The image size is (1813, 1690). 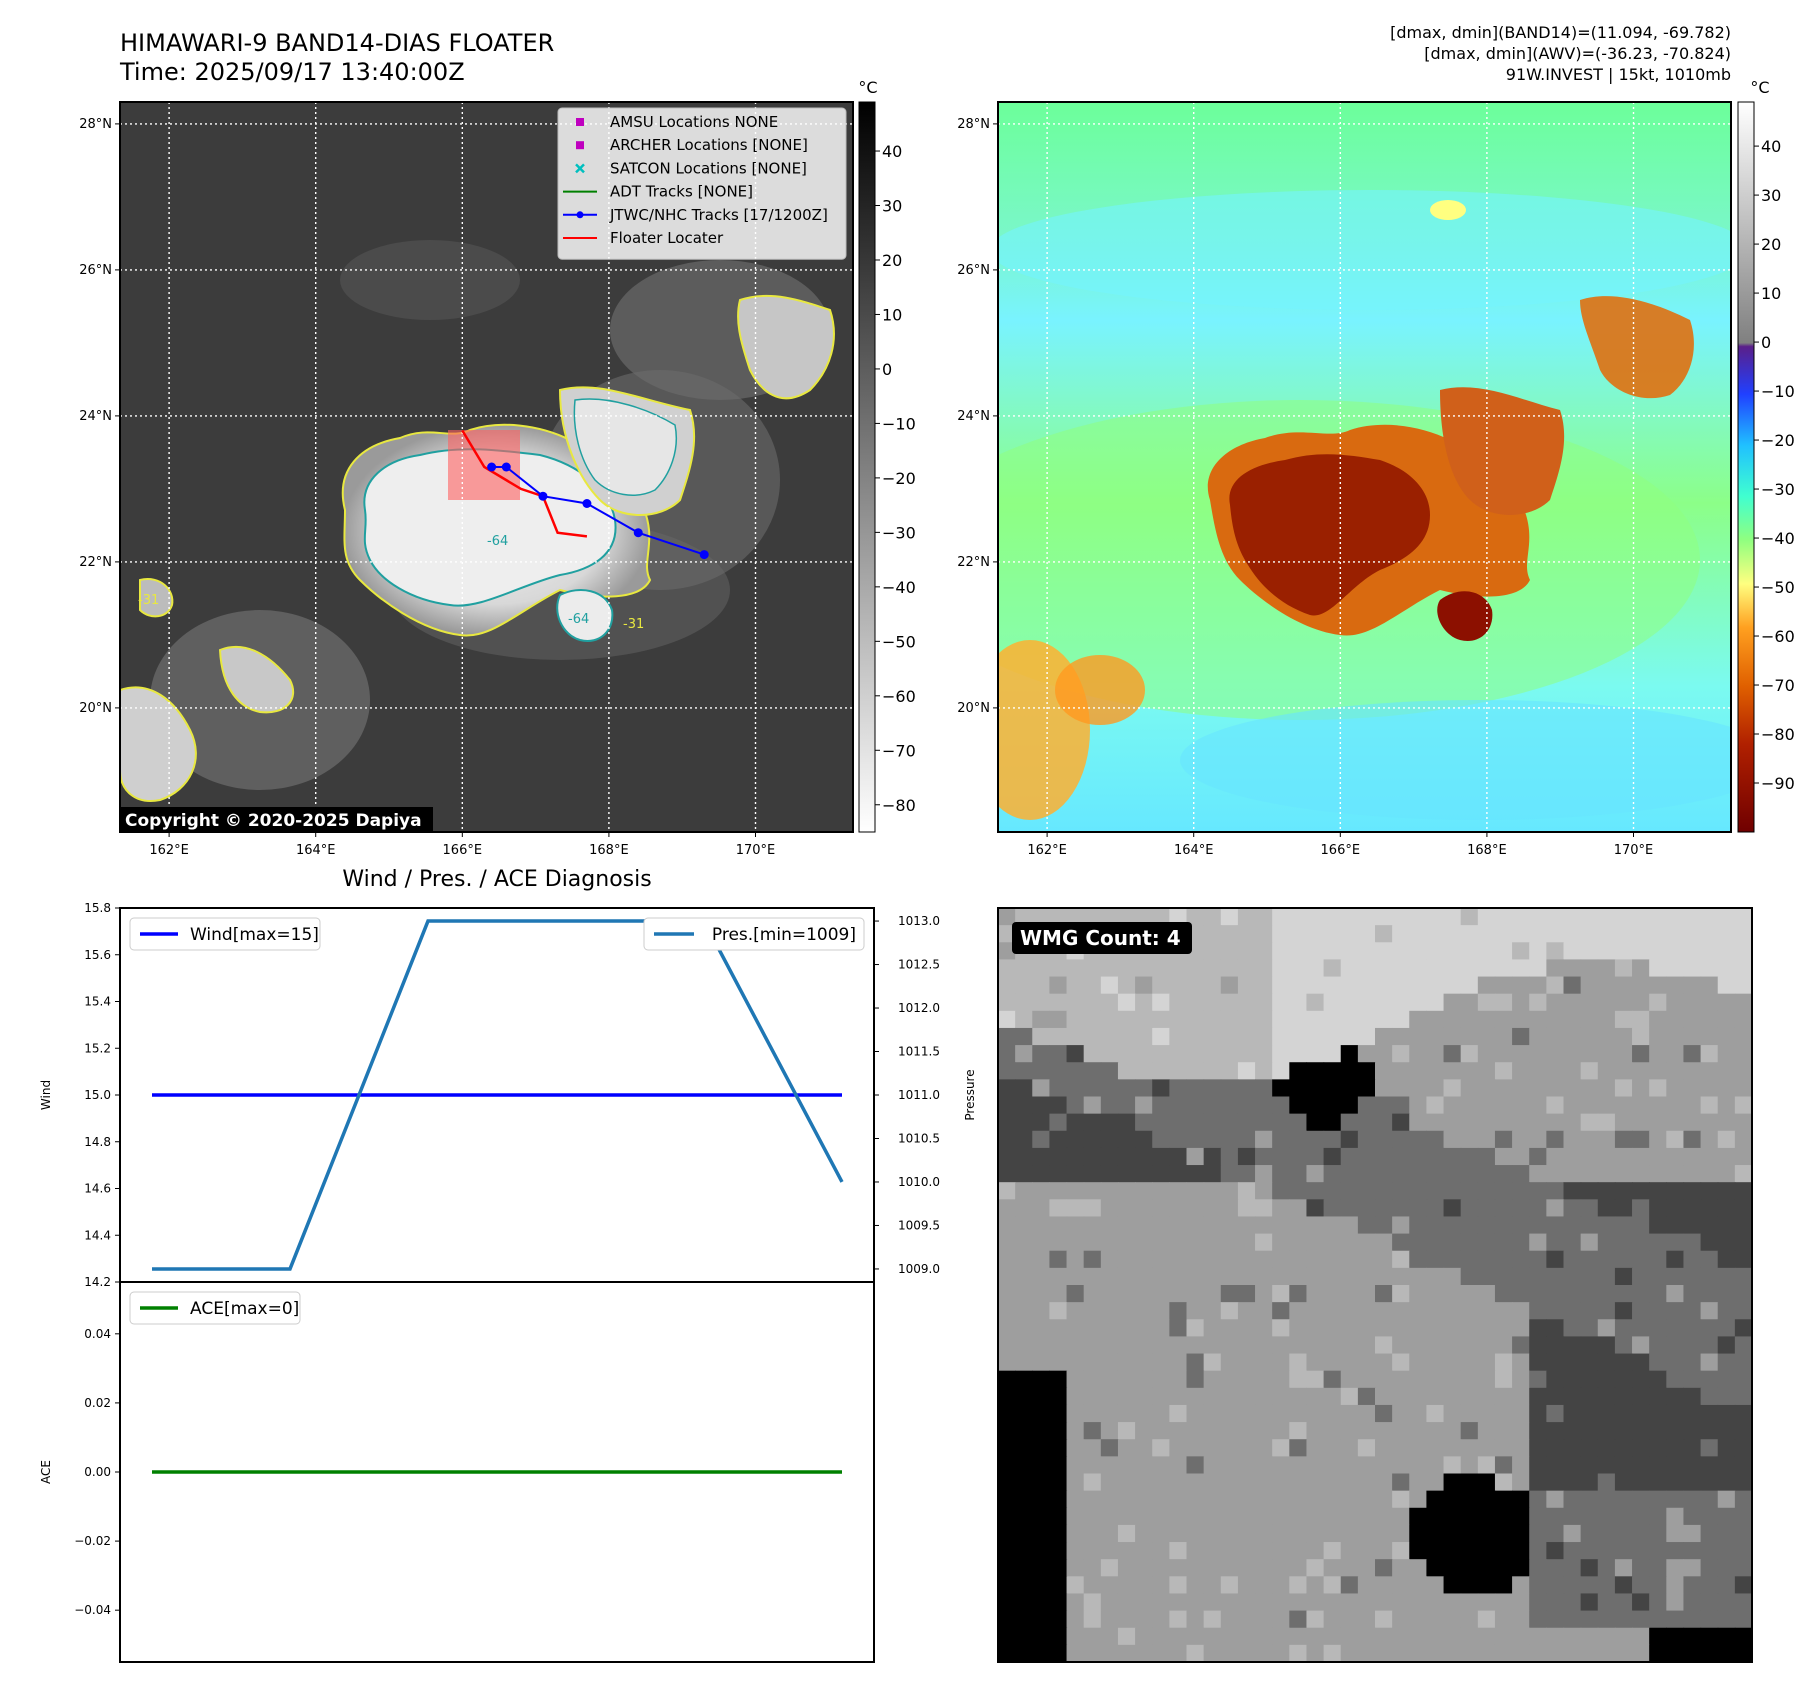 What do you see at coordinates (609, 850) in the screenshot?
I see `lon-tick-label: 168°E` at bounding box center [609, 850].